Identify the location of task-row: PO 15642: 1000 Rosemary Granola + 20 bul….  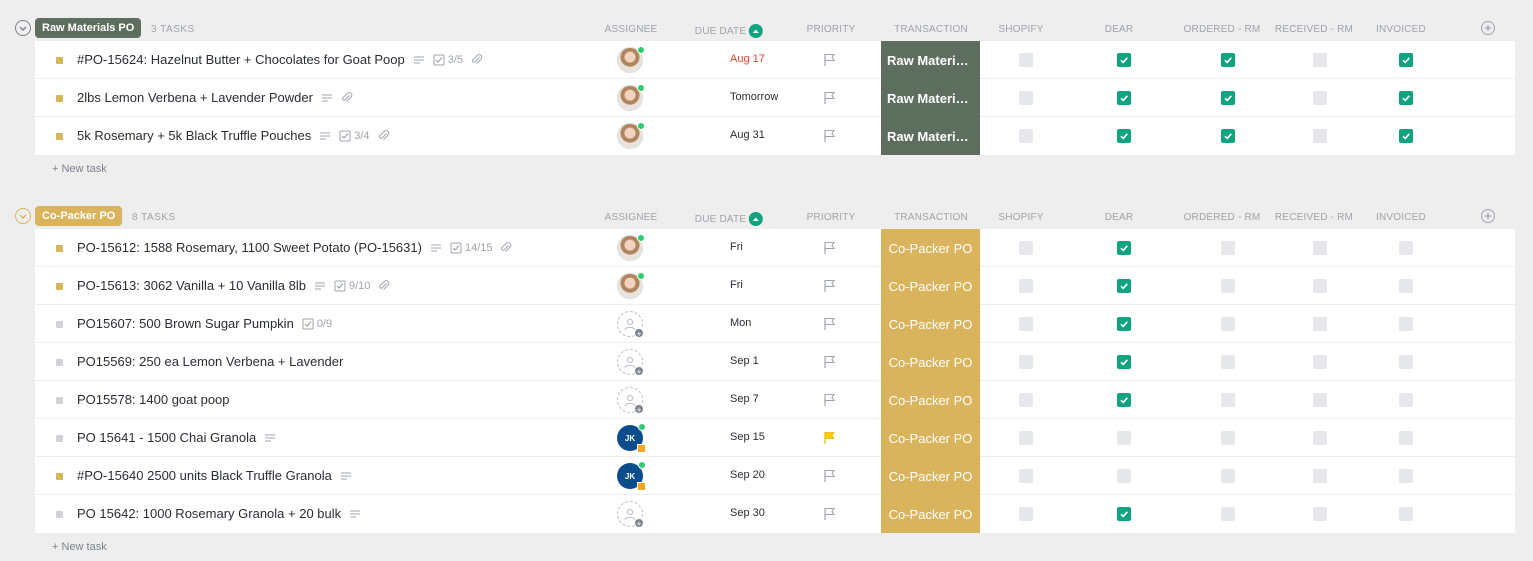
(775, 514).